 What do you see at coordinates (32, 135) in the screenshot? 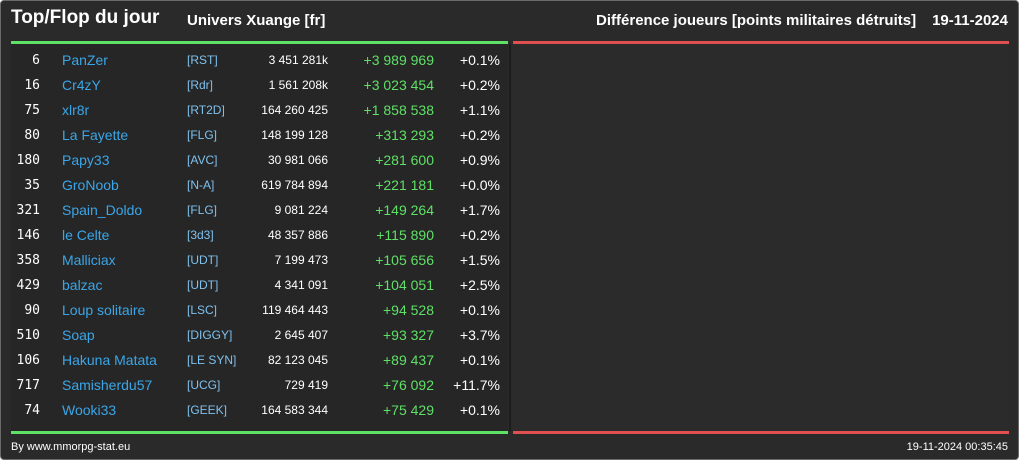
I see `rank-cell: 80` at bounding box center [32, 135].